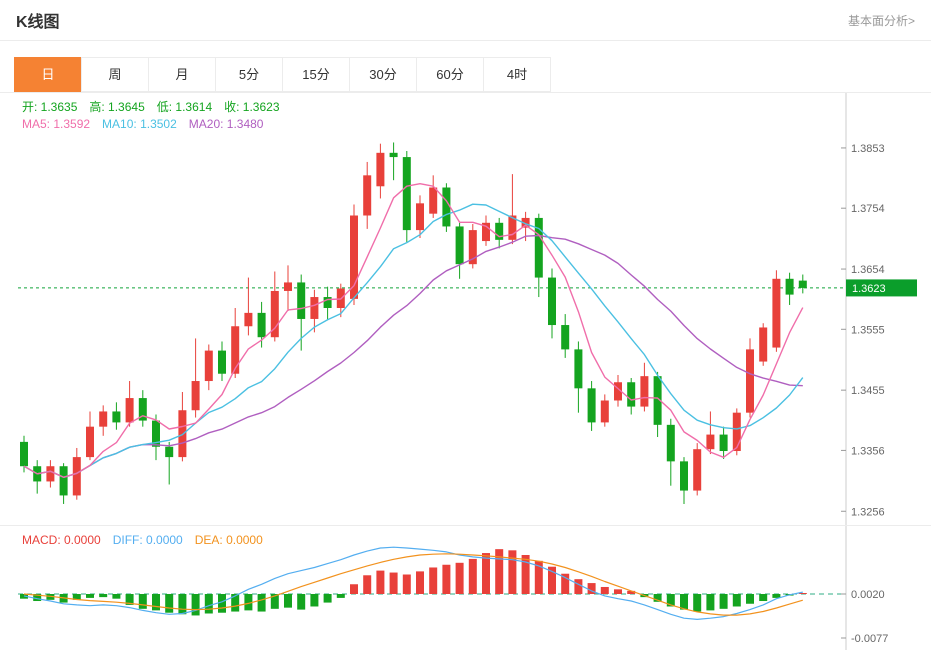 The width and height of the screenshot is (931, 650). Describe the element at coordinates (868, 451) in the screenshot. I see `svg-text: 1.3356` at that location.